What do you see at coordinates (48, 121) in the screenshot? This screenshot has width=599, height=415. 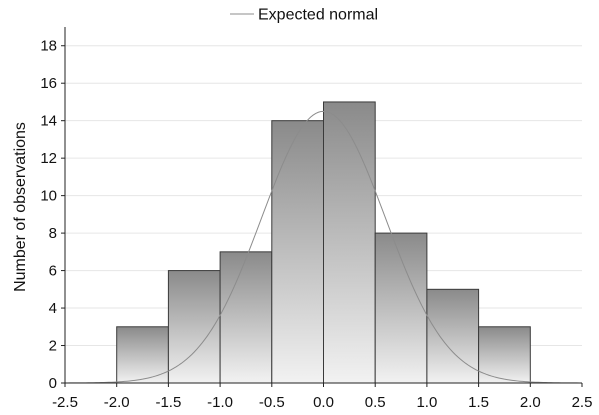 I see `y-tick-label-7: 14` at bounding box center [48, 121].